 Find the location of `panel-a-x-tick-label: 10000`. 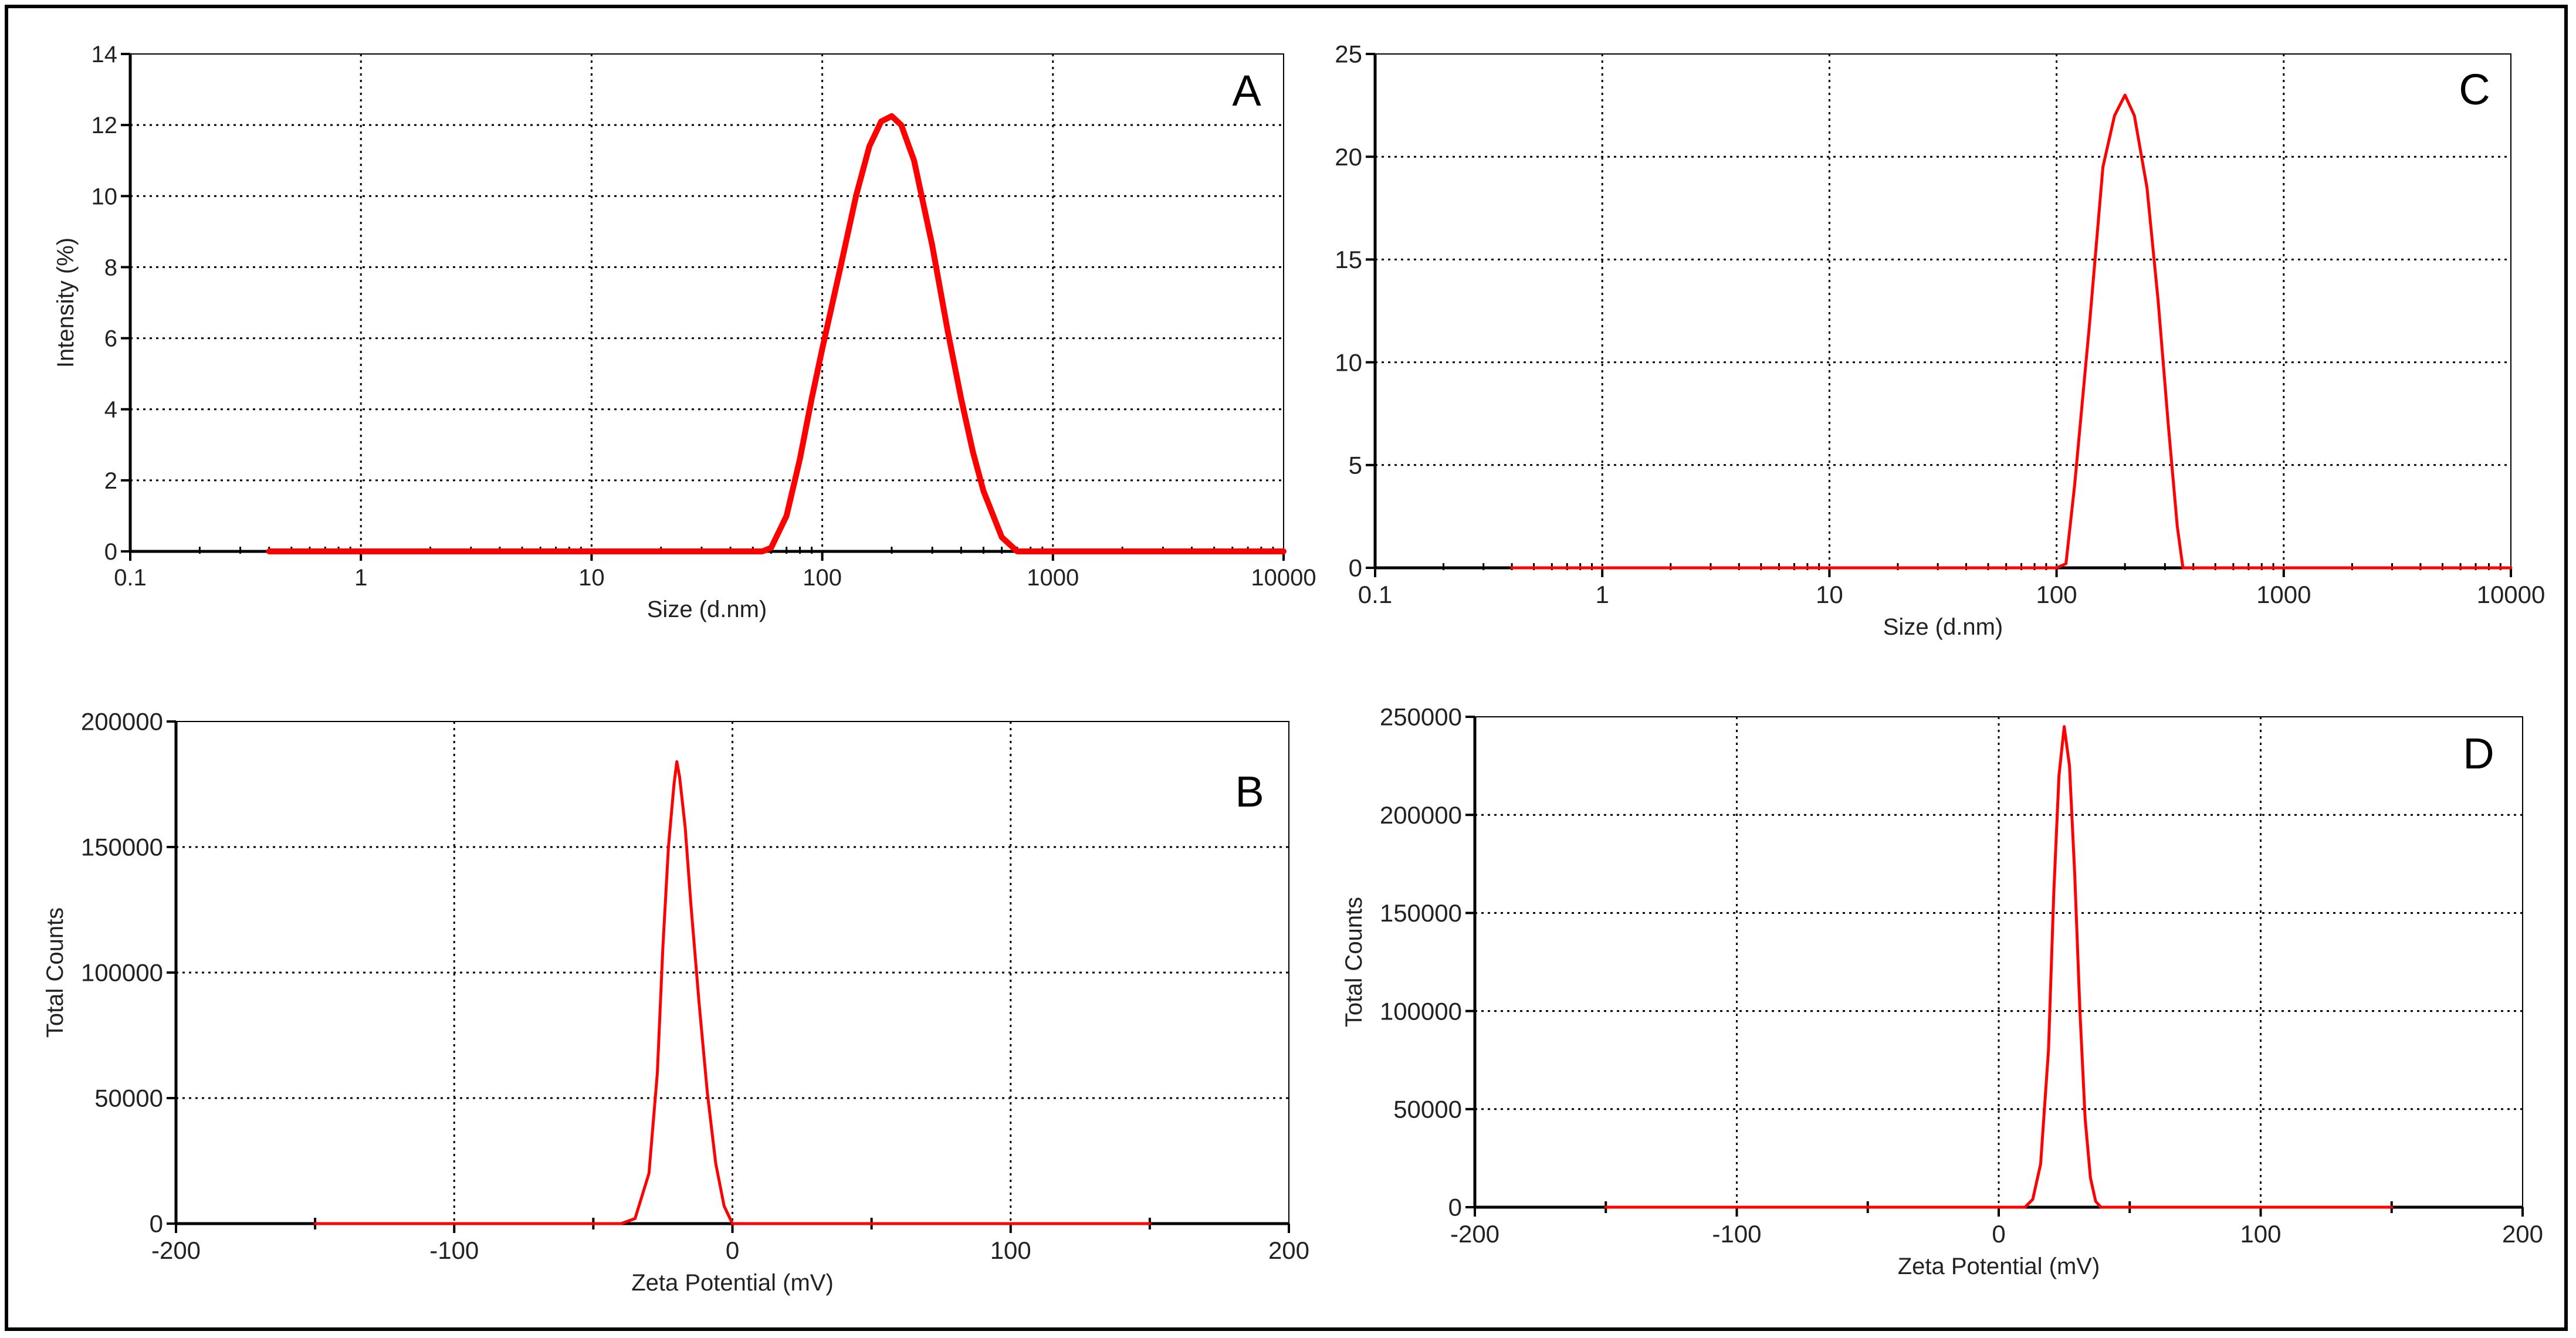

panel-a-x-tick-label: 10000 is located at coordinates (1283, 578).